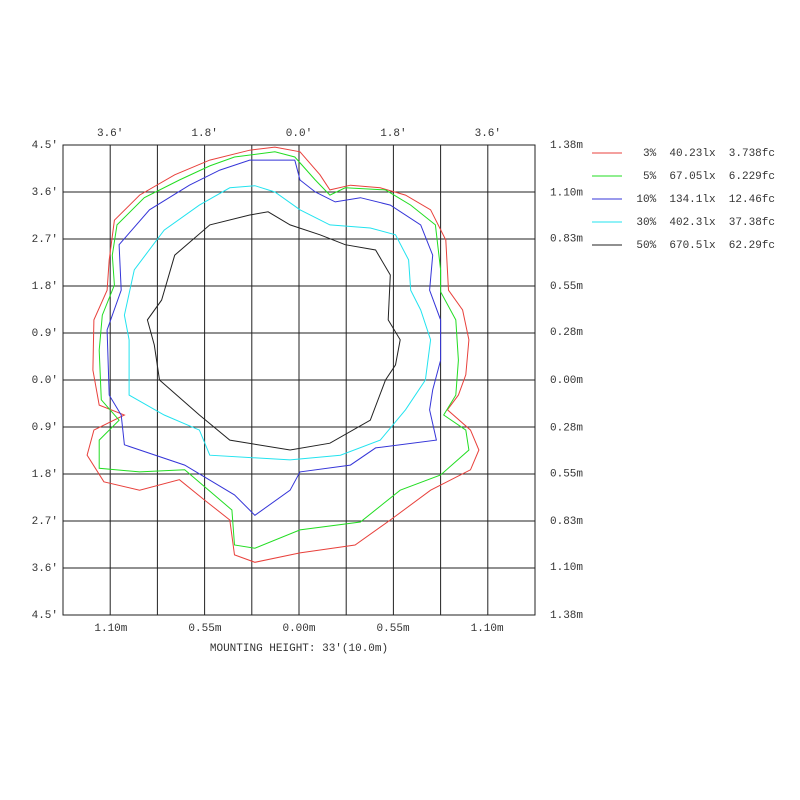 The height and width of the screenshot is (800, 800). Describe the element at coordinates (709, 177) in the screenshot. I see `legend-label: 5% 67.05lx 6.229fc` at that location.